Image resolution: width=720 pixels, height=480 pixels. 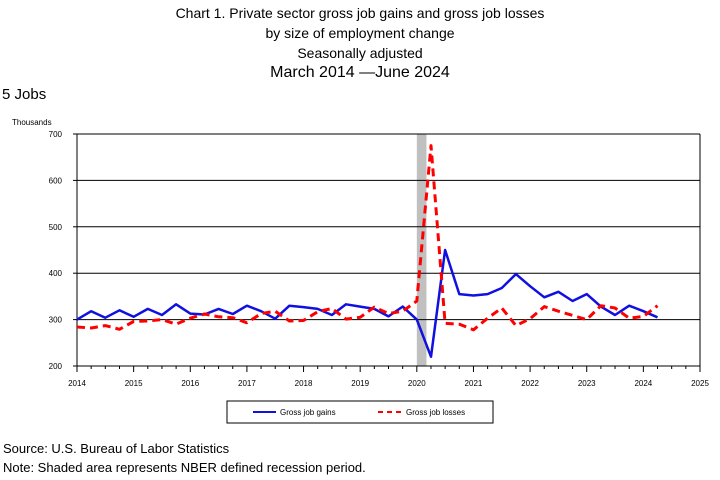 I want to click on x-tick-label: 2019, so click(x=360, y=383).